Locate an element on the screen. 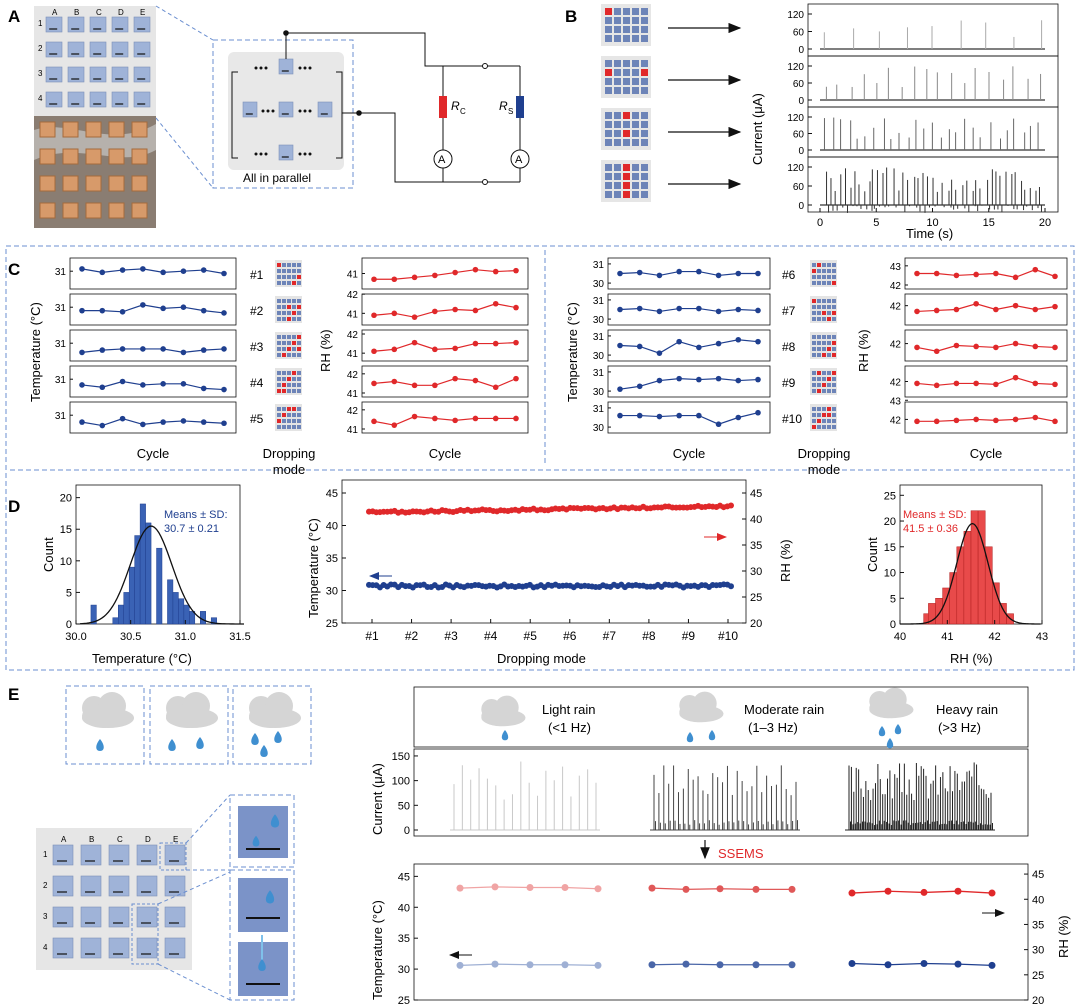 Image resolution: width=1080 pixels, height=1006 pixels. temp-ylabel: Temperature (°C) is located at coordinates (377, 950).